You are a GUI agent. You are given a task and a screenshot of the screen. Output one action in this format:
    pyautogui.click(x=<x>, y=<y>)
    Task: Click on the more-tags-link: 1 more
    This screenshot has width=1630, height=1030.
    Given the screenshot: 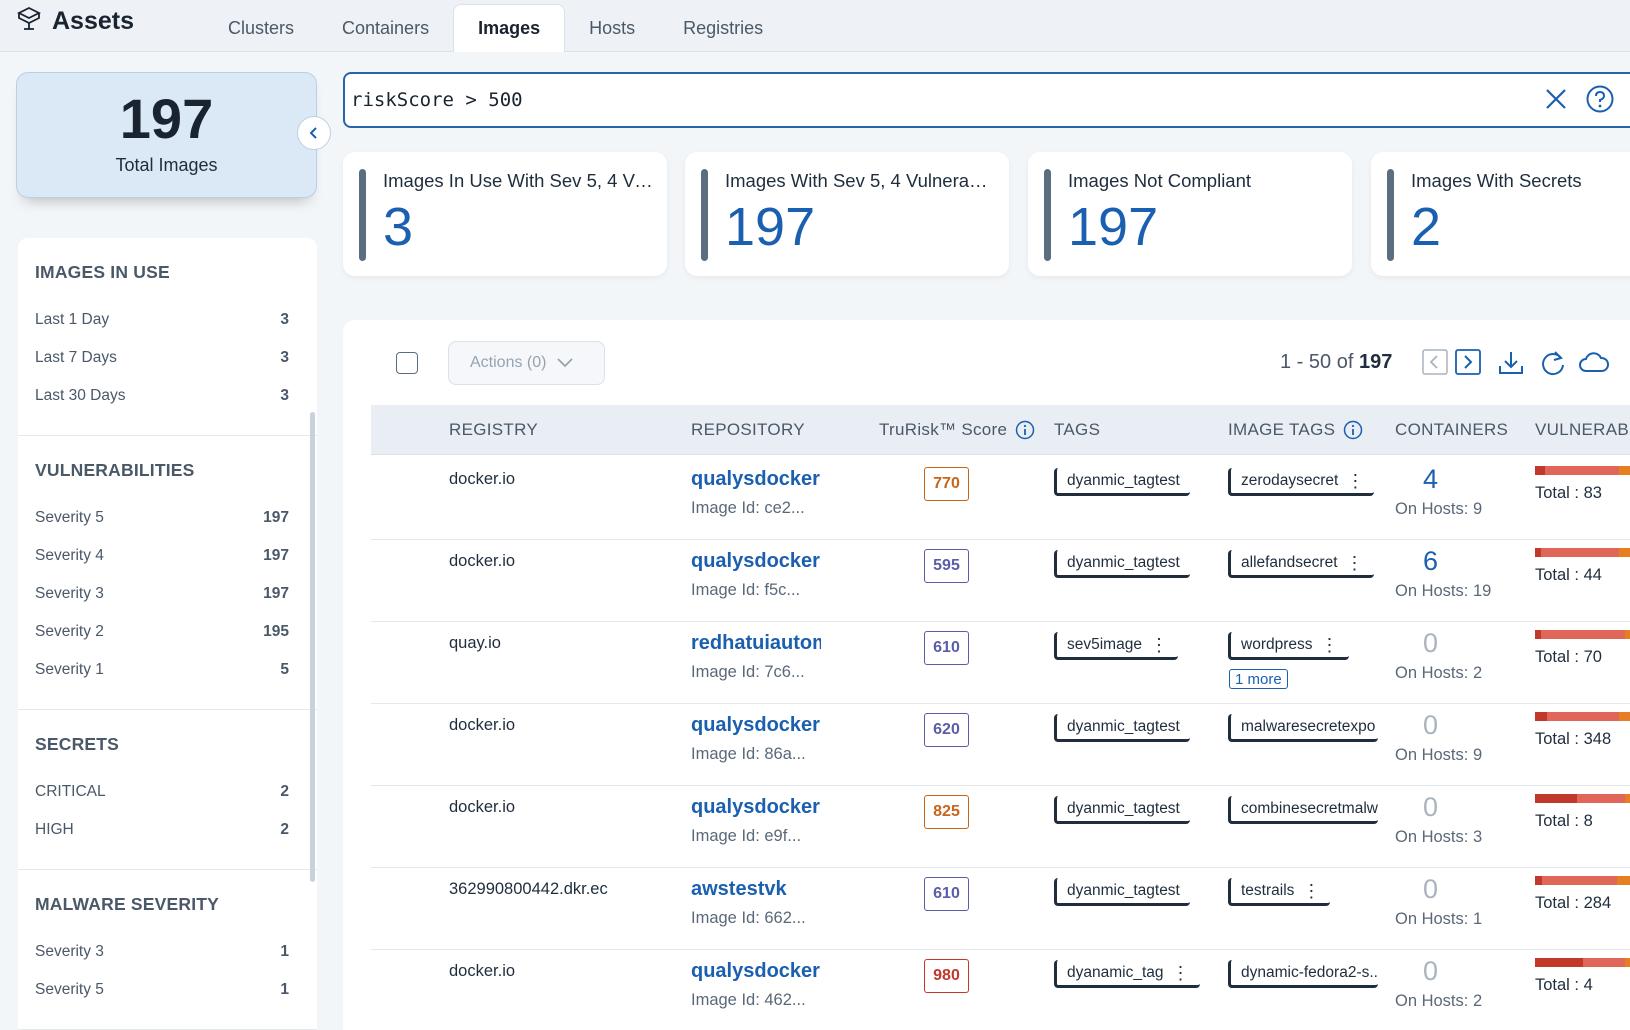 What is the action you would take?
    pyautogui.click(x=1258, y=679)
    